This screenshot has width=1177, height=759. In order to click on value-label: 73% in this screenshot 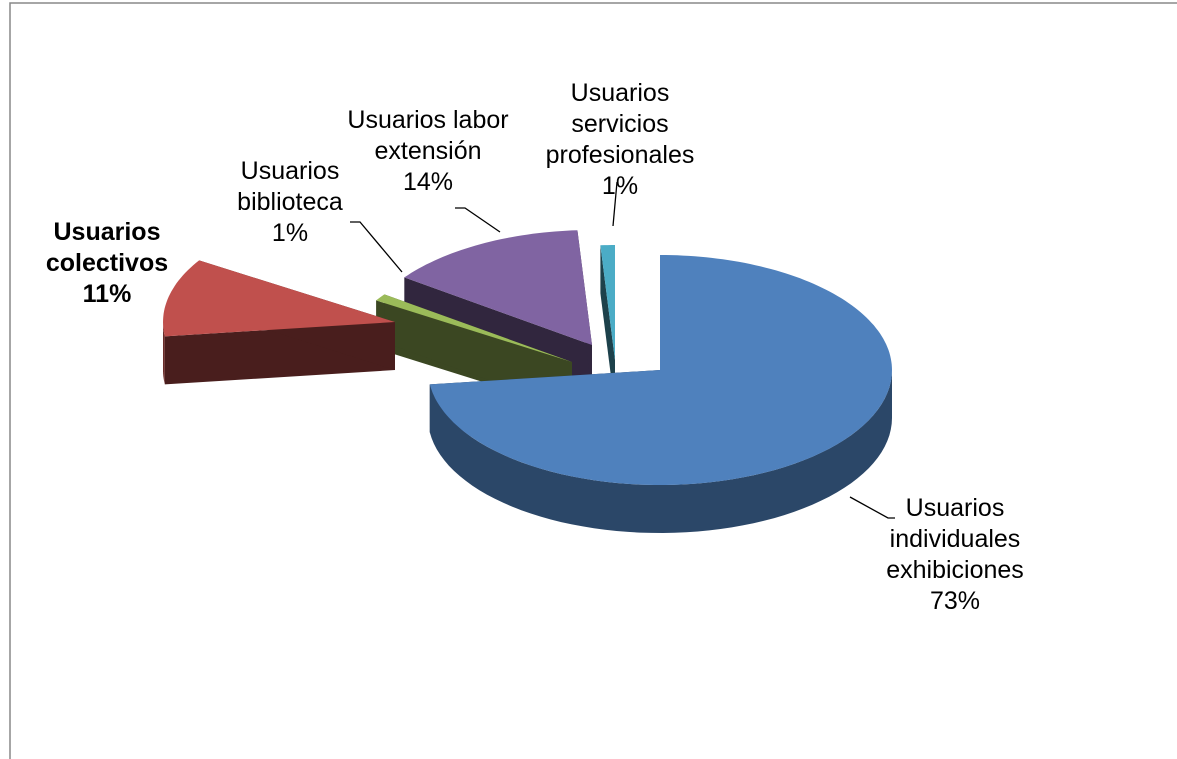, I will do `click(955, 601)`.